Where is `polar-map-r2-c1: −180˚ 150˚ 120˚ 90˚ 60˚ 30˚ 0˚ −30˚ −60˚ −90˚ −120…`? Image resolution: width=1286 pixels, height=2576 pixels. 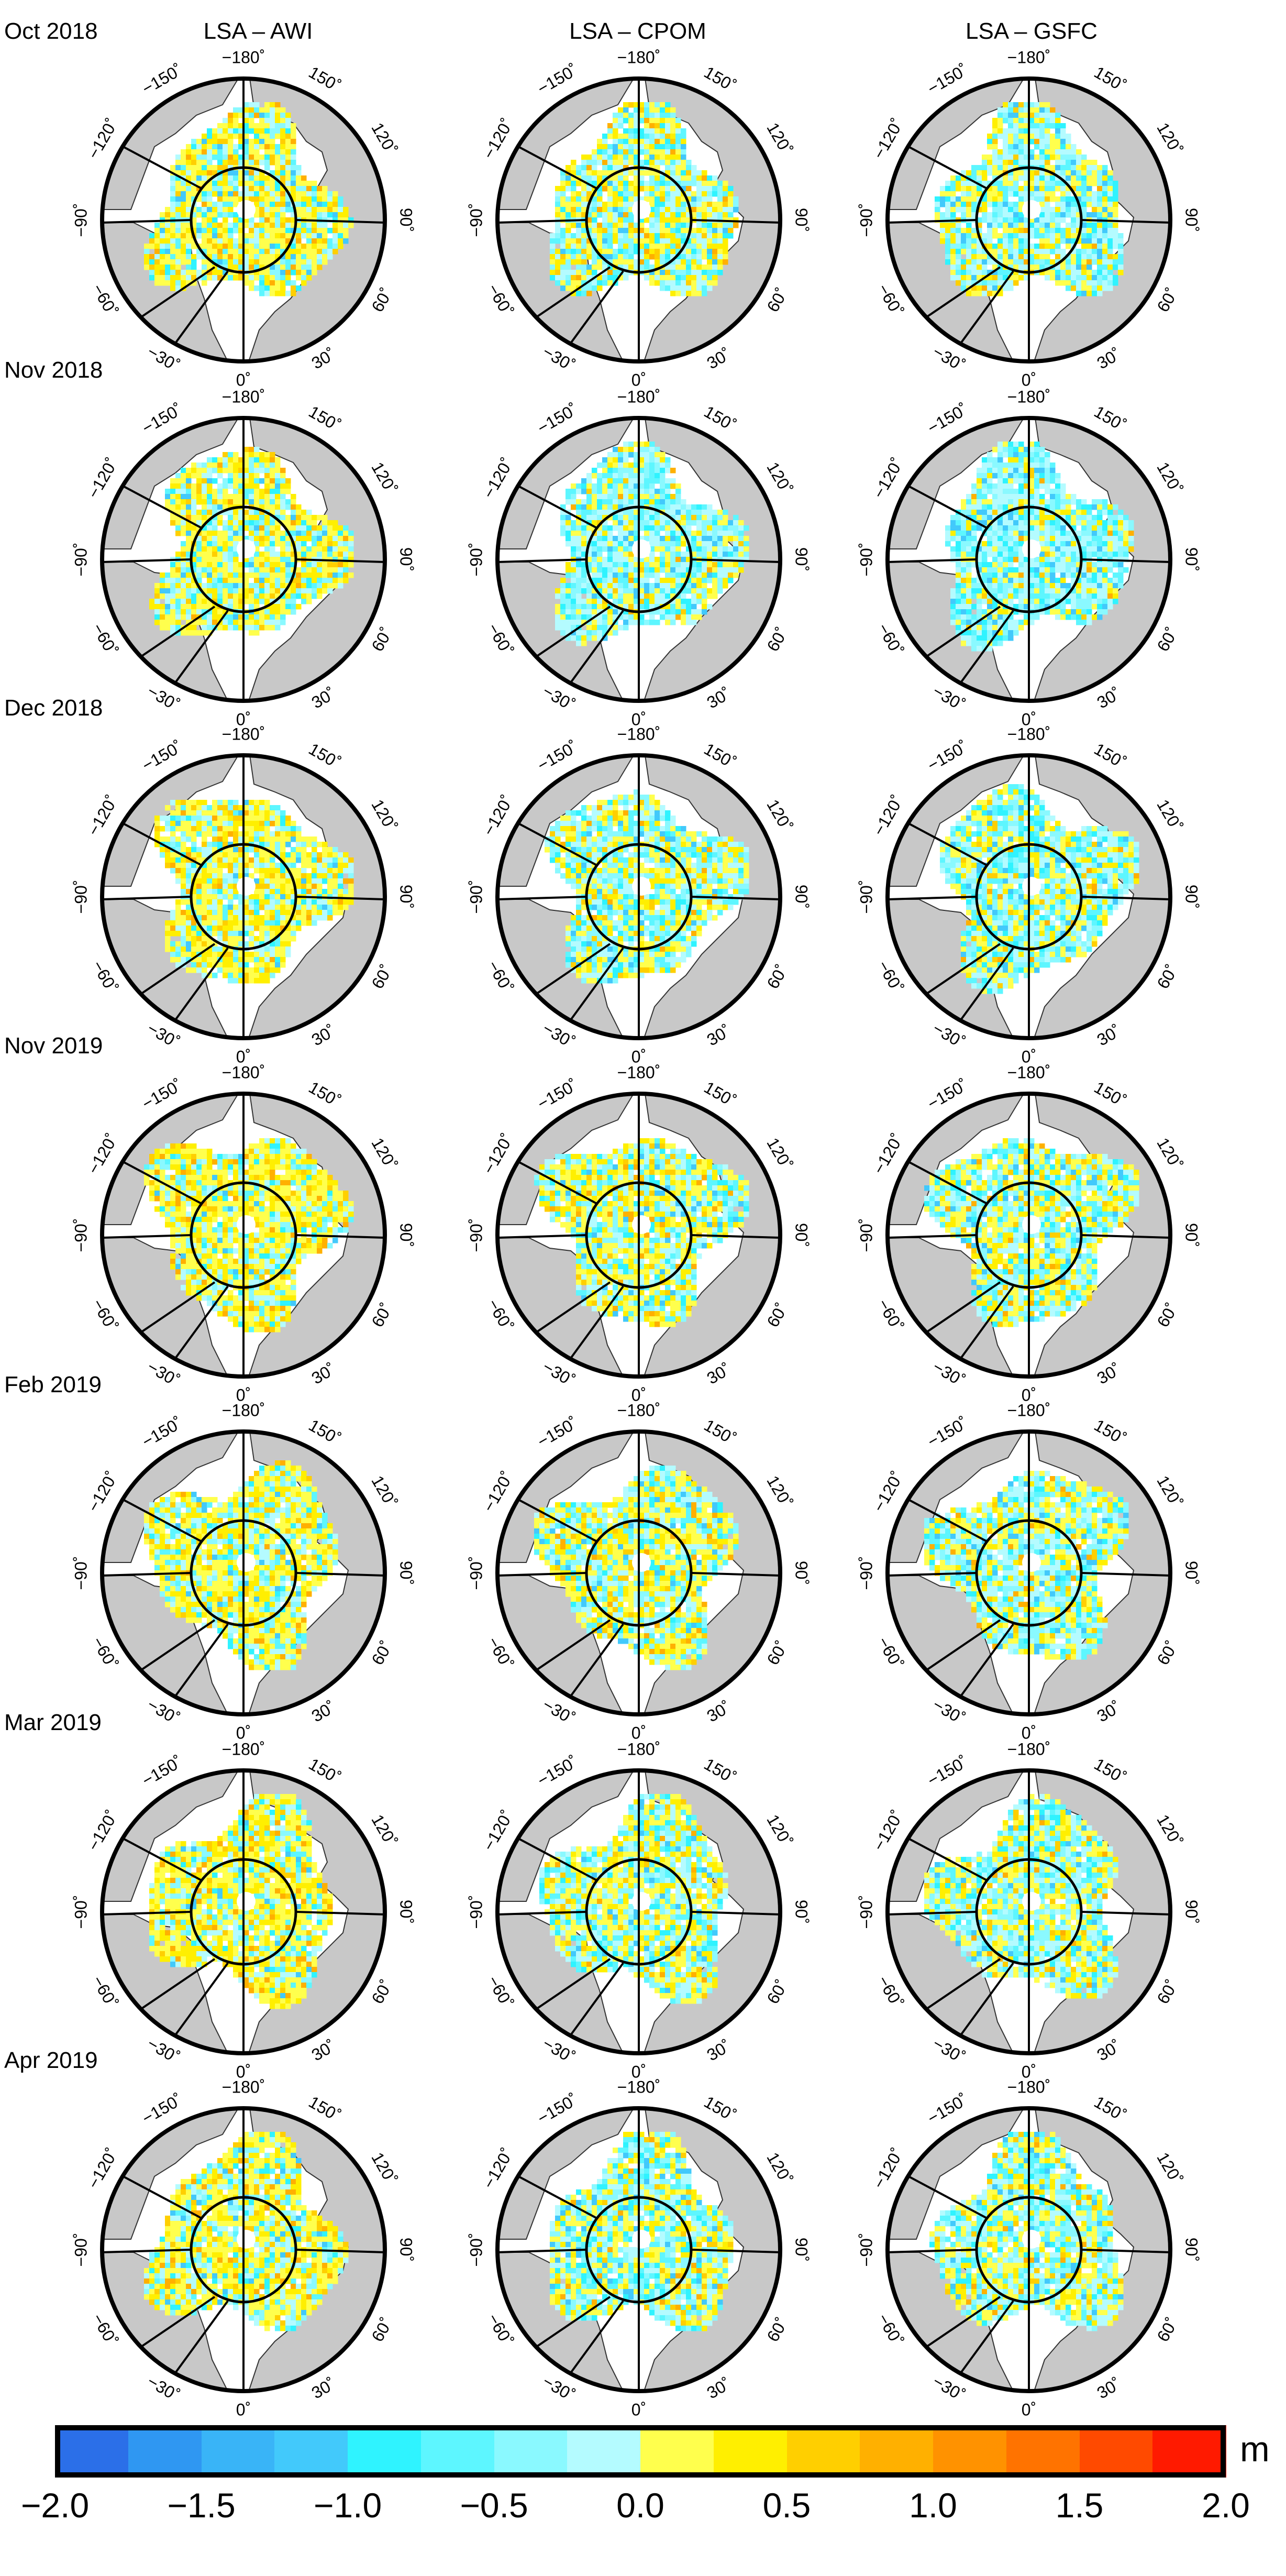
polar-map-r2-c1: −180˚ 150˚ 120˚ 90˚ 60˚ 30˚ 0˚ −30˚ −60˚ −90˚ −120… is located at coordinates (243, 559).